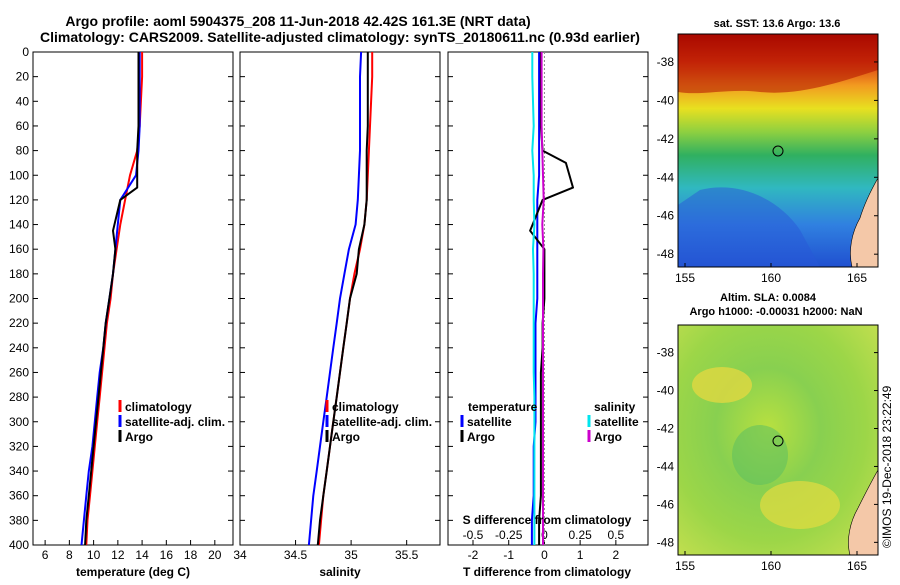 This screenshot has width=900, height=585. Describe the element at coordinates (19, 422) in the screenshot. I see `depth-tick-label: 300` at that location.